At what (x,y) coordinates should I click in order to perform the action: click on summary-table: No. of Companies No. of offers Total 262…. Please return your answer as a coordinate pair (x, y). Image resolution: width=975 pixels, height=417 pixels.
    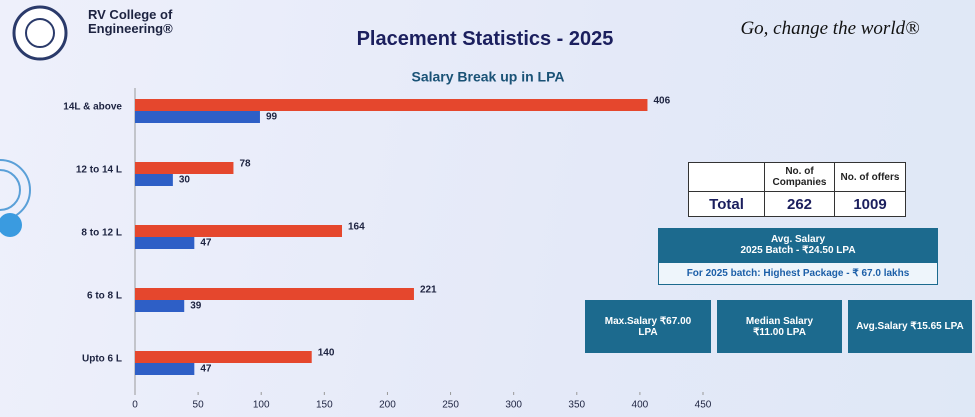
    Looking at the image, I should click on (797, 189).